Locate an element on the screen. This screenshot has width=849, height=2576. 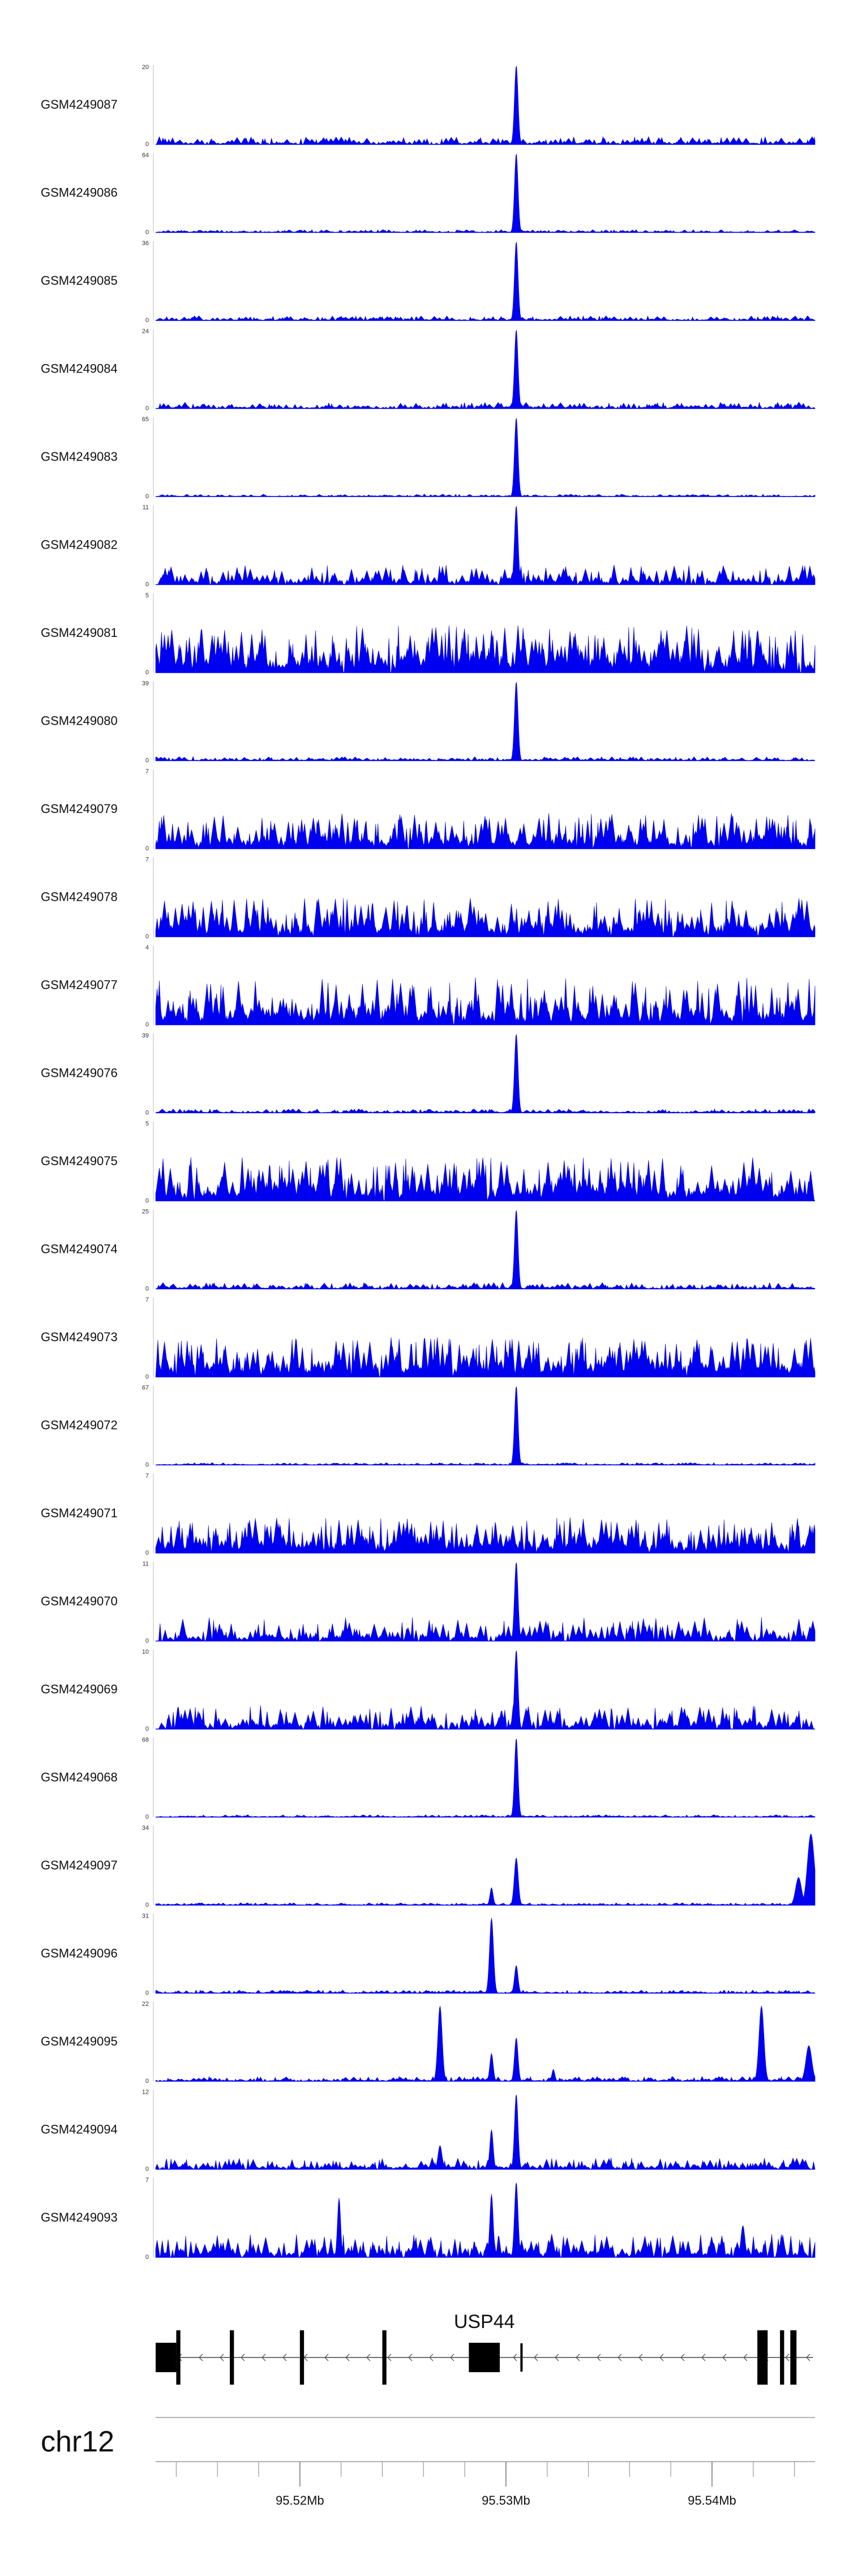
track-label: GSM4249072 is located at coordinates (79, 1425).